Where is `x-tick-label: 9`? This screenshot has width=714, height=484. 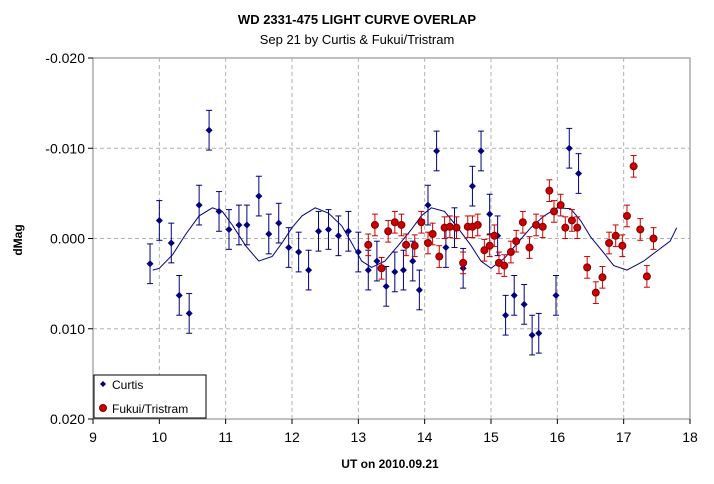
x-tick-label: 9 is located at coordinates (93, 437).